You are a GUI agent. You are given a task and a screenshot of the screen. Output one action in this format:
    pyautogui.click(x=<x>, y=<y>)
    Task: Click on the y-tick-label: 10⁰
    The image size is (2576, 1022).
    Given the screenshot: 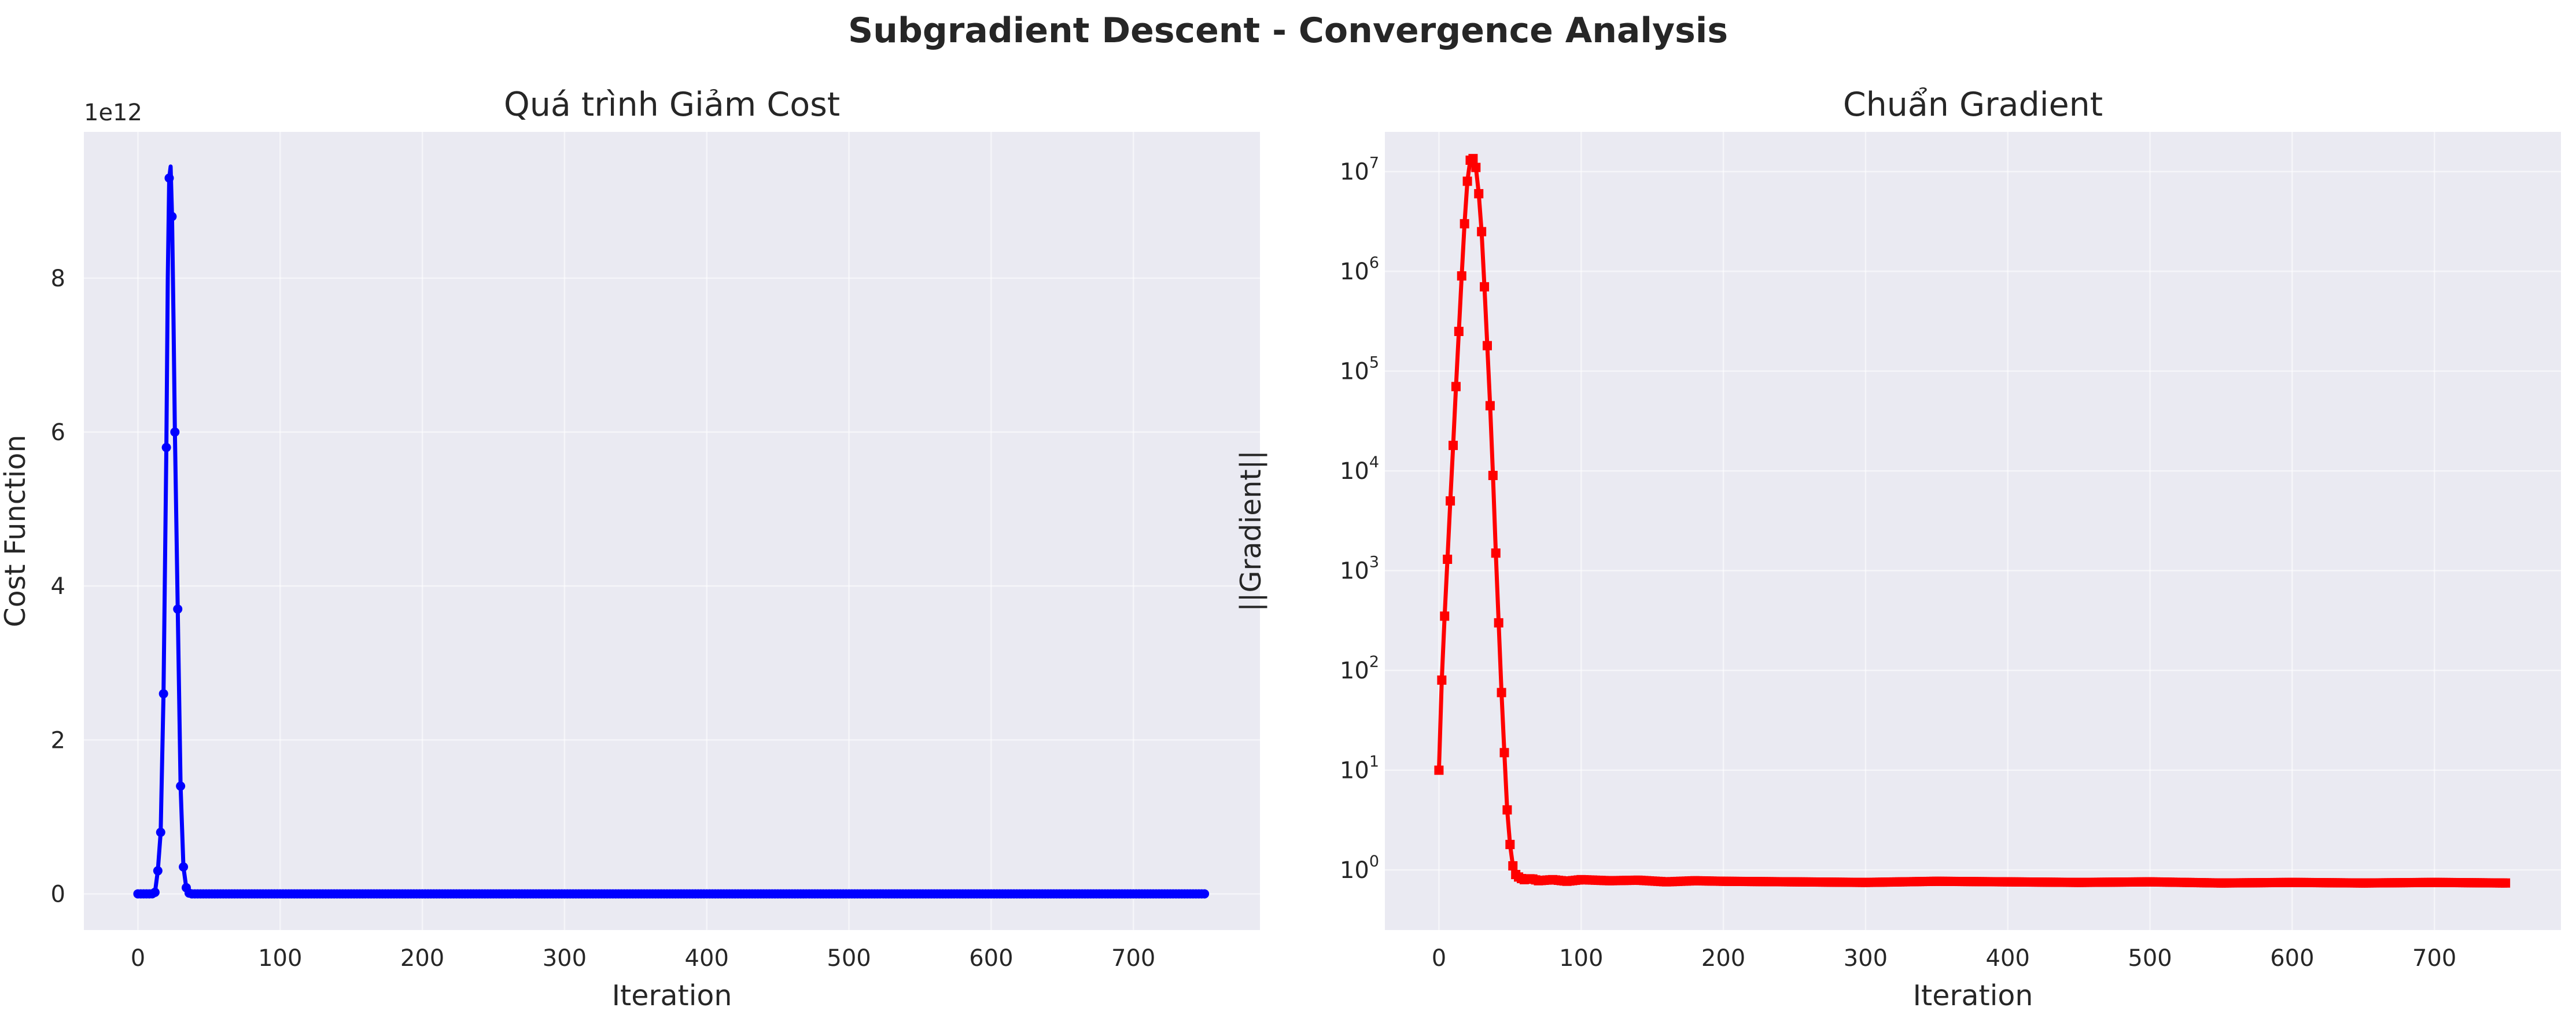 What is the action you would take?
    pyautogui.click(x=1359, y=868)
    